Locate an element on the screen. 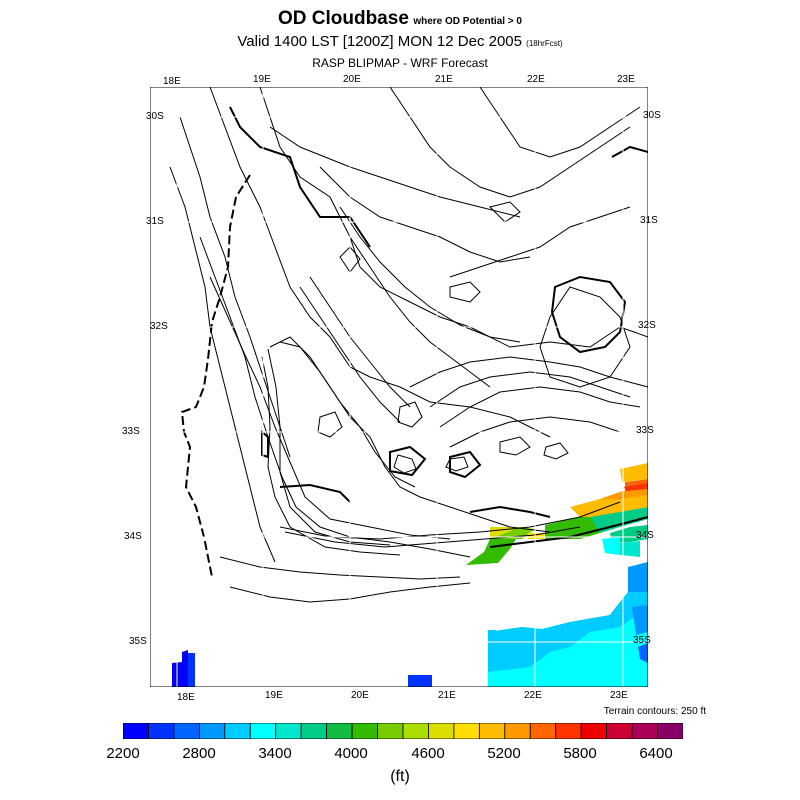  title-main: OD Cloudbase is located at coordinates (343, 18).